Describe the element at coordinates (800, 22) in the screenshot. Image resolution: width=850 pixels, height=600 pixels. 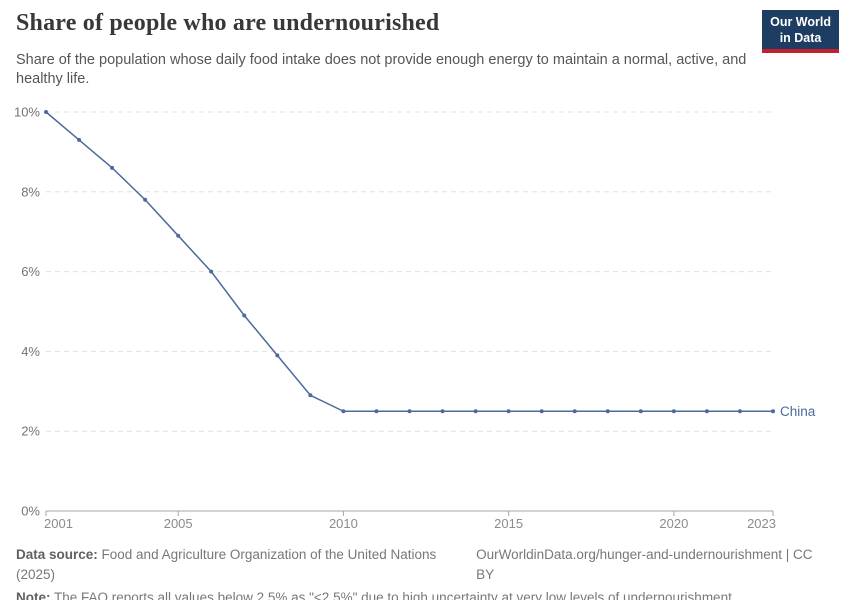
I see `owid-logo-line1: Our World` at that location.